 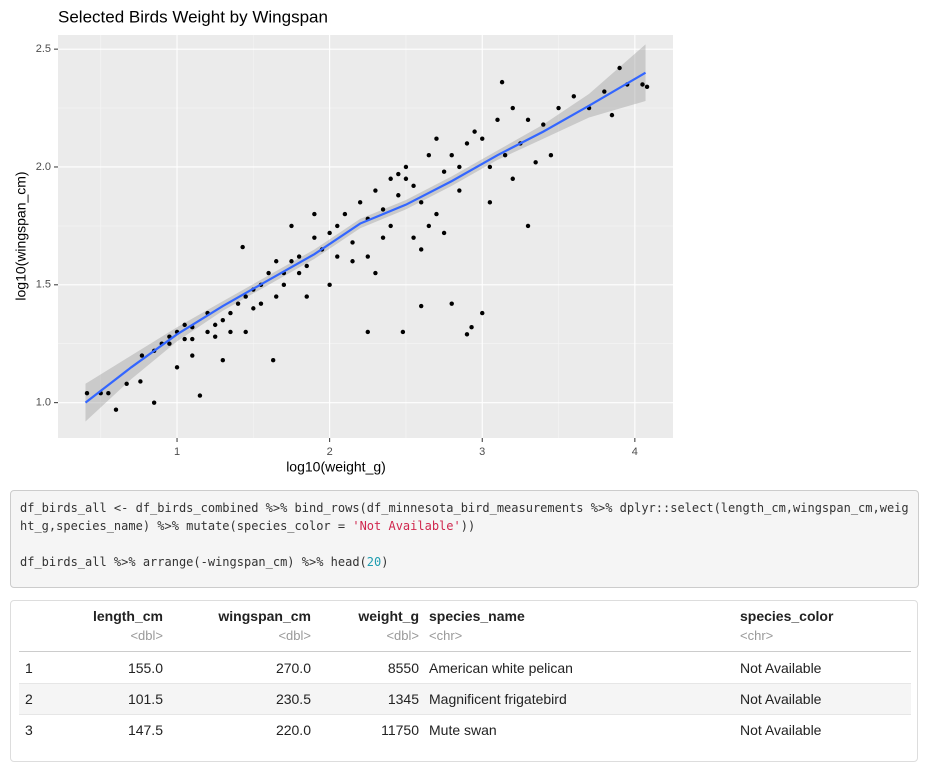 What do you see at coordinates (374, 562) in the screenshot?
I see `code-token: 20` at bounding box center [374, 562].